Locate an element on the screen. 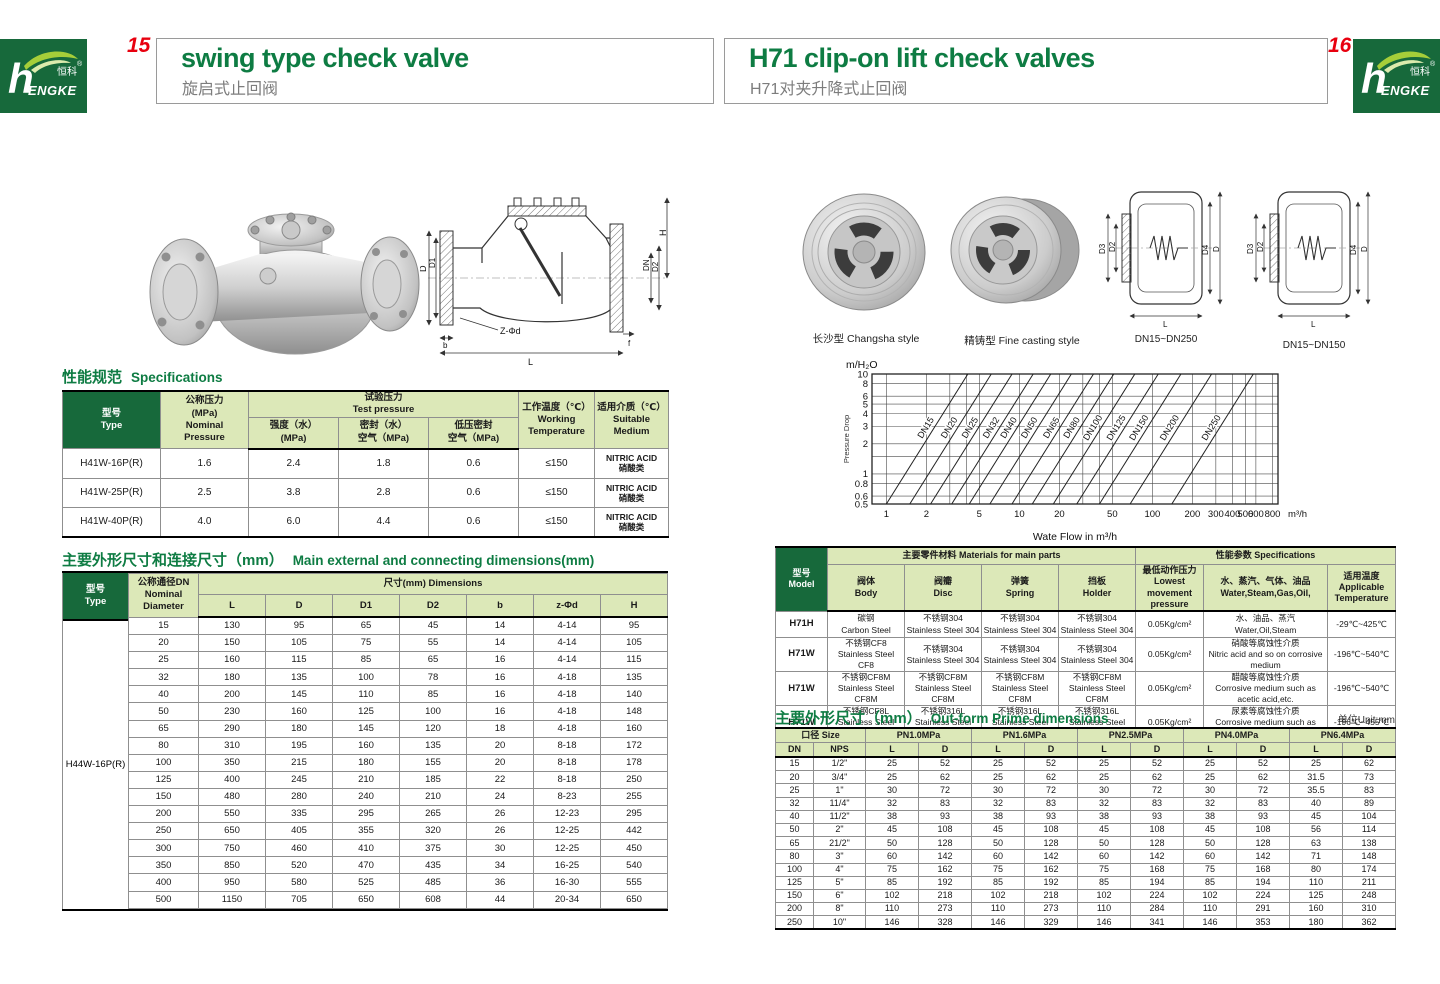 The width and height of the screenshot is (1440, 984). table-cell: 255 is located at coordinates (634, 797).